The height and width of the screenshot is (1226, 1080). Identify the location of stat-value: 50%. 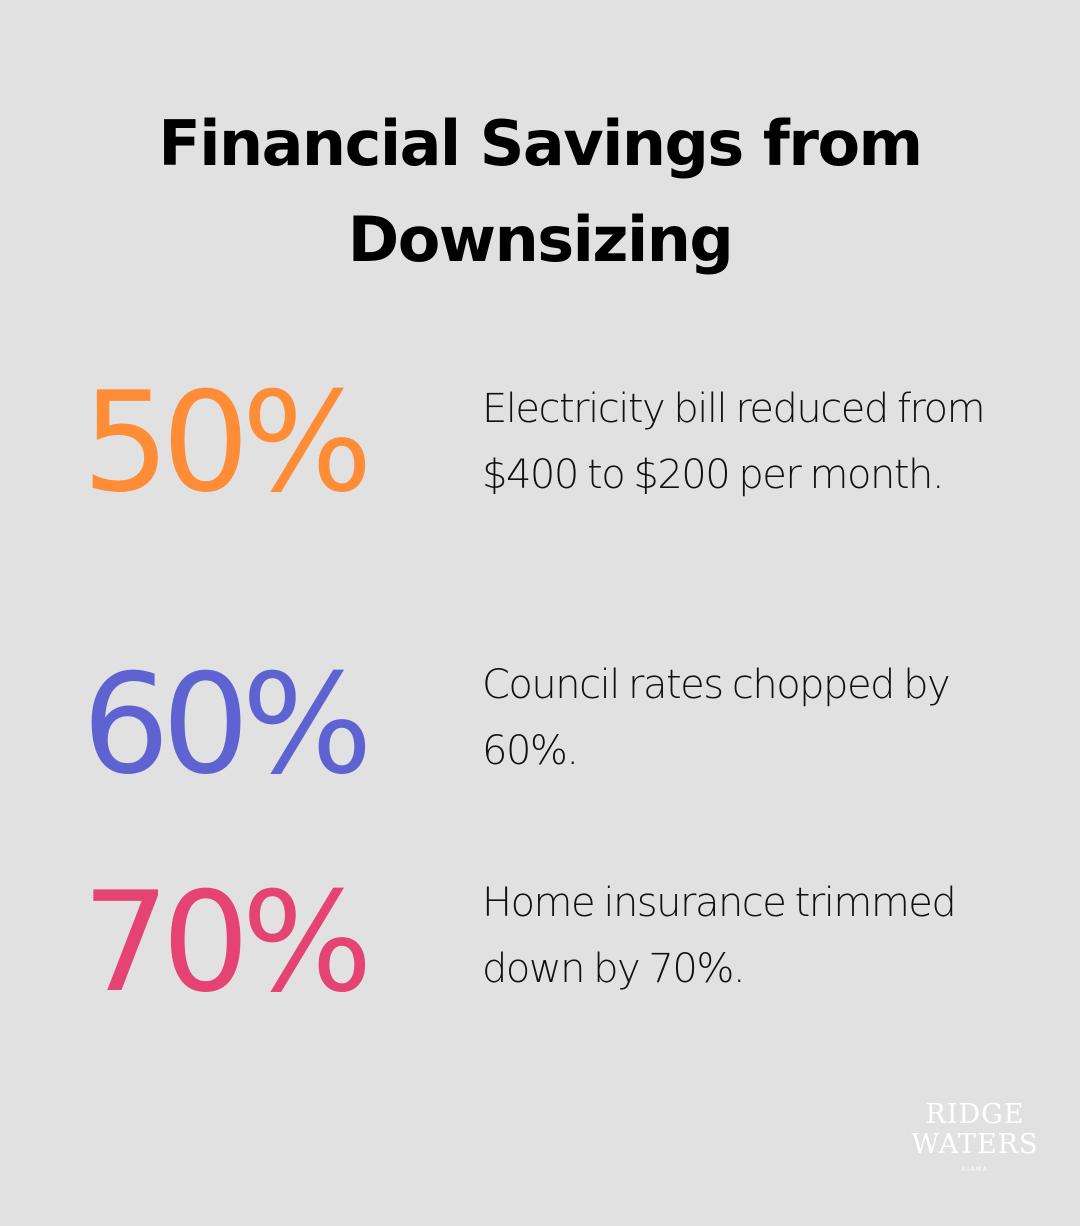
(227, 442).